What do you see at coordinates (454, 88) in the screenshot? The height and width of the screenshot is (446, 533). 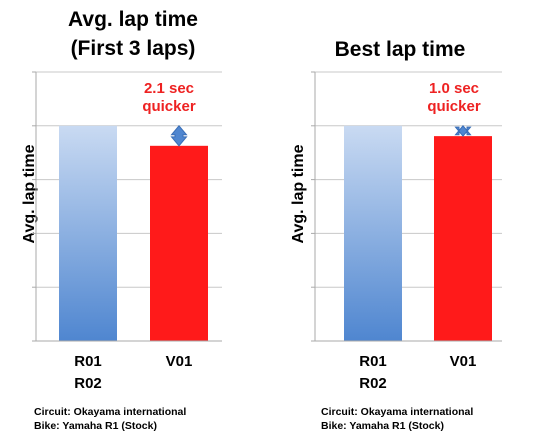 I see `annotation-label: 1.0 sec` at bounding box center [454, 88].